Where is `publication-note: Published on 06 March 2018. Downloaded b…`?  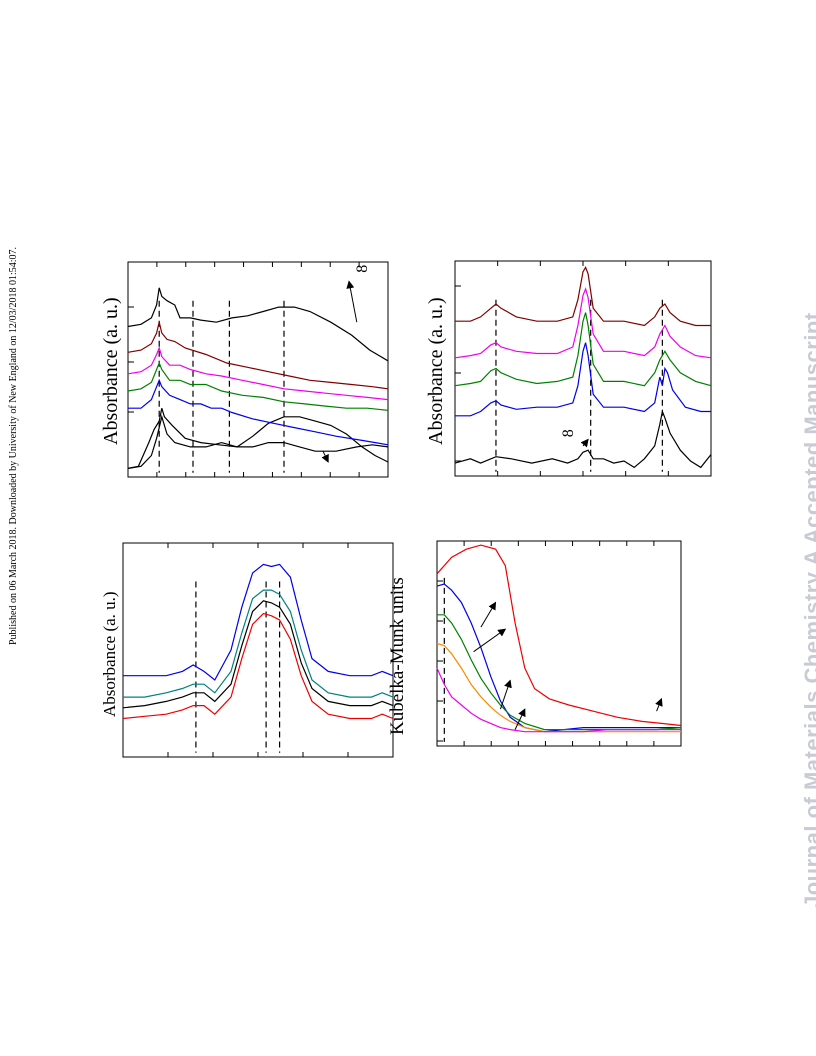
publication-note: Published on 06 March 2018. Downloaded b… is located at coordinates (15, 430).